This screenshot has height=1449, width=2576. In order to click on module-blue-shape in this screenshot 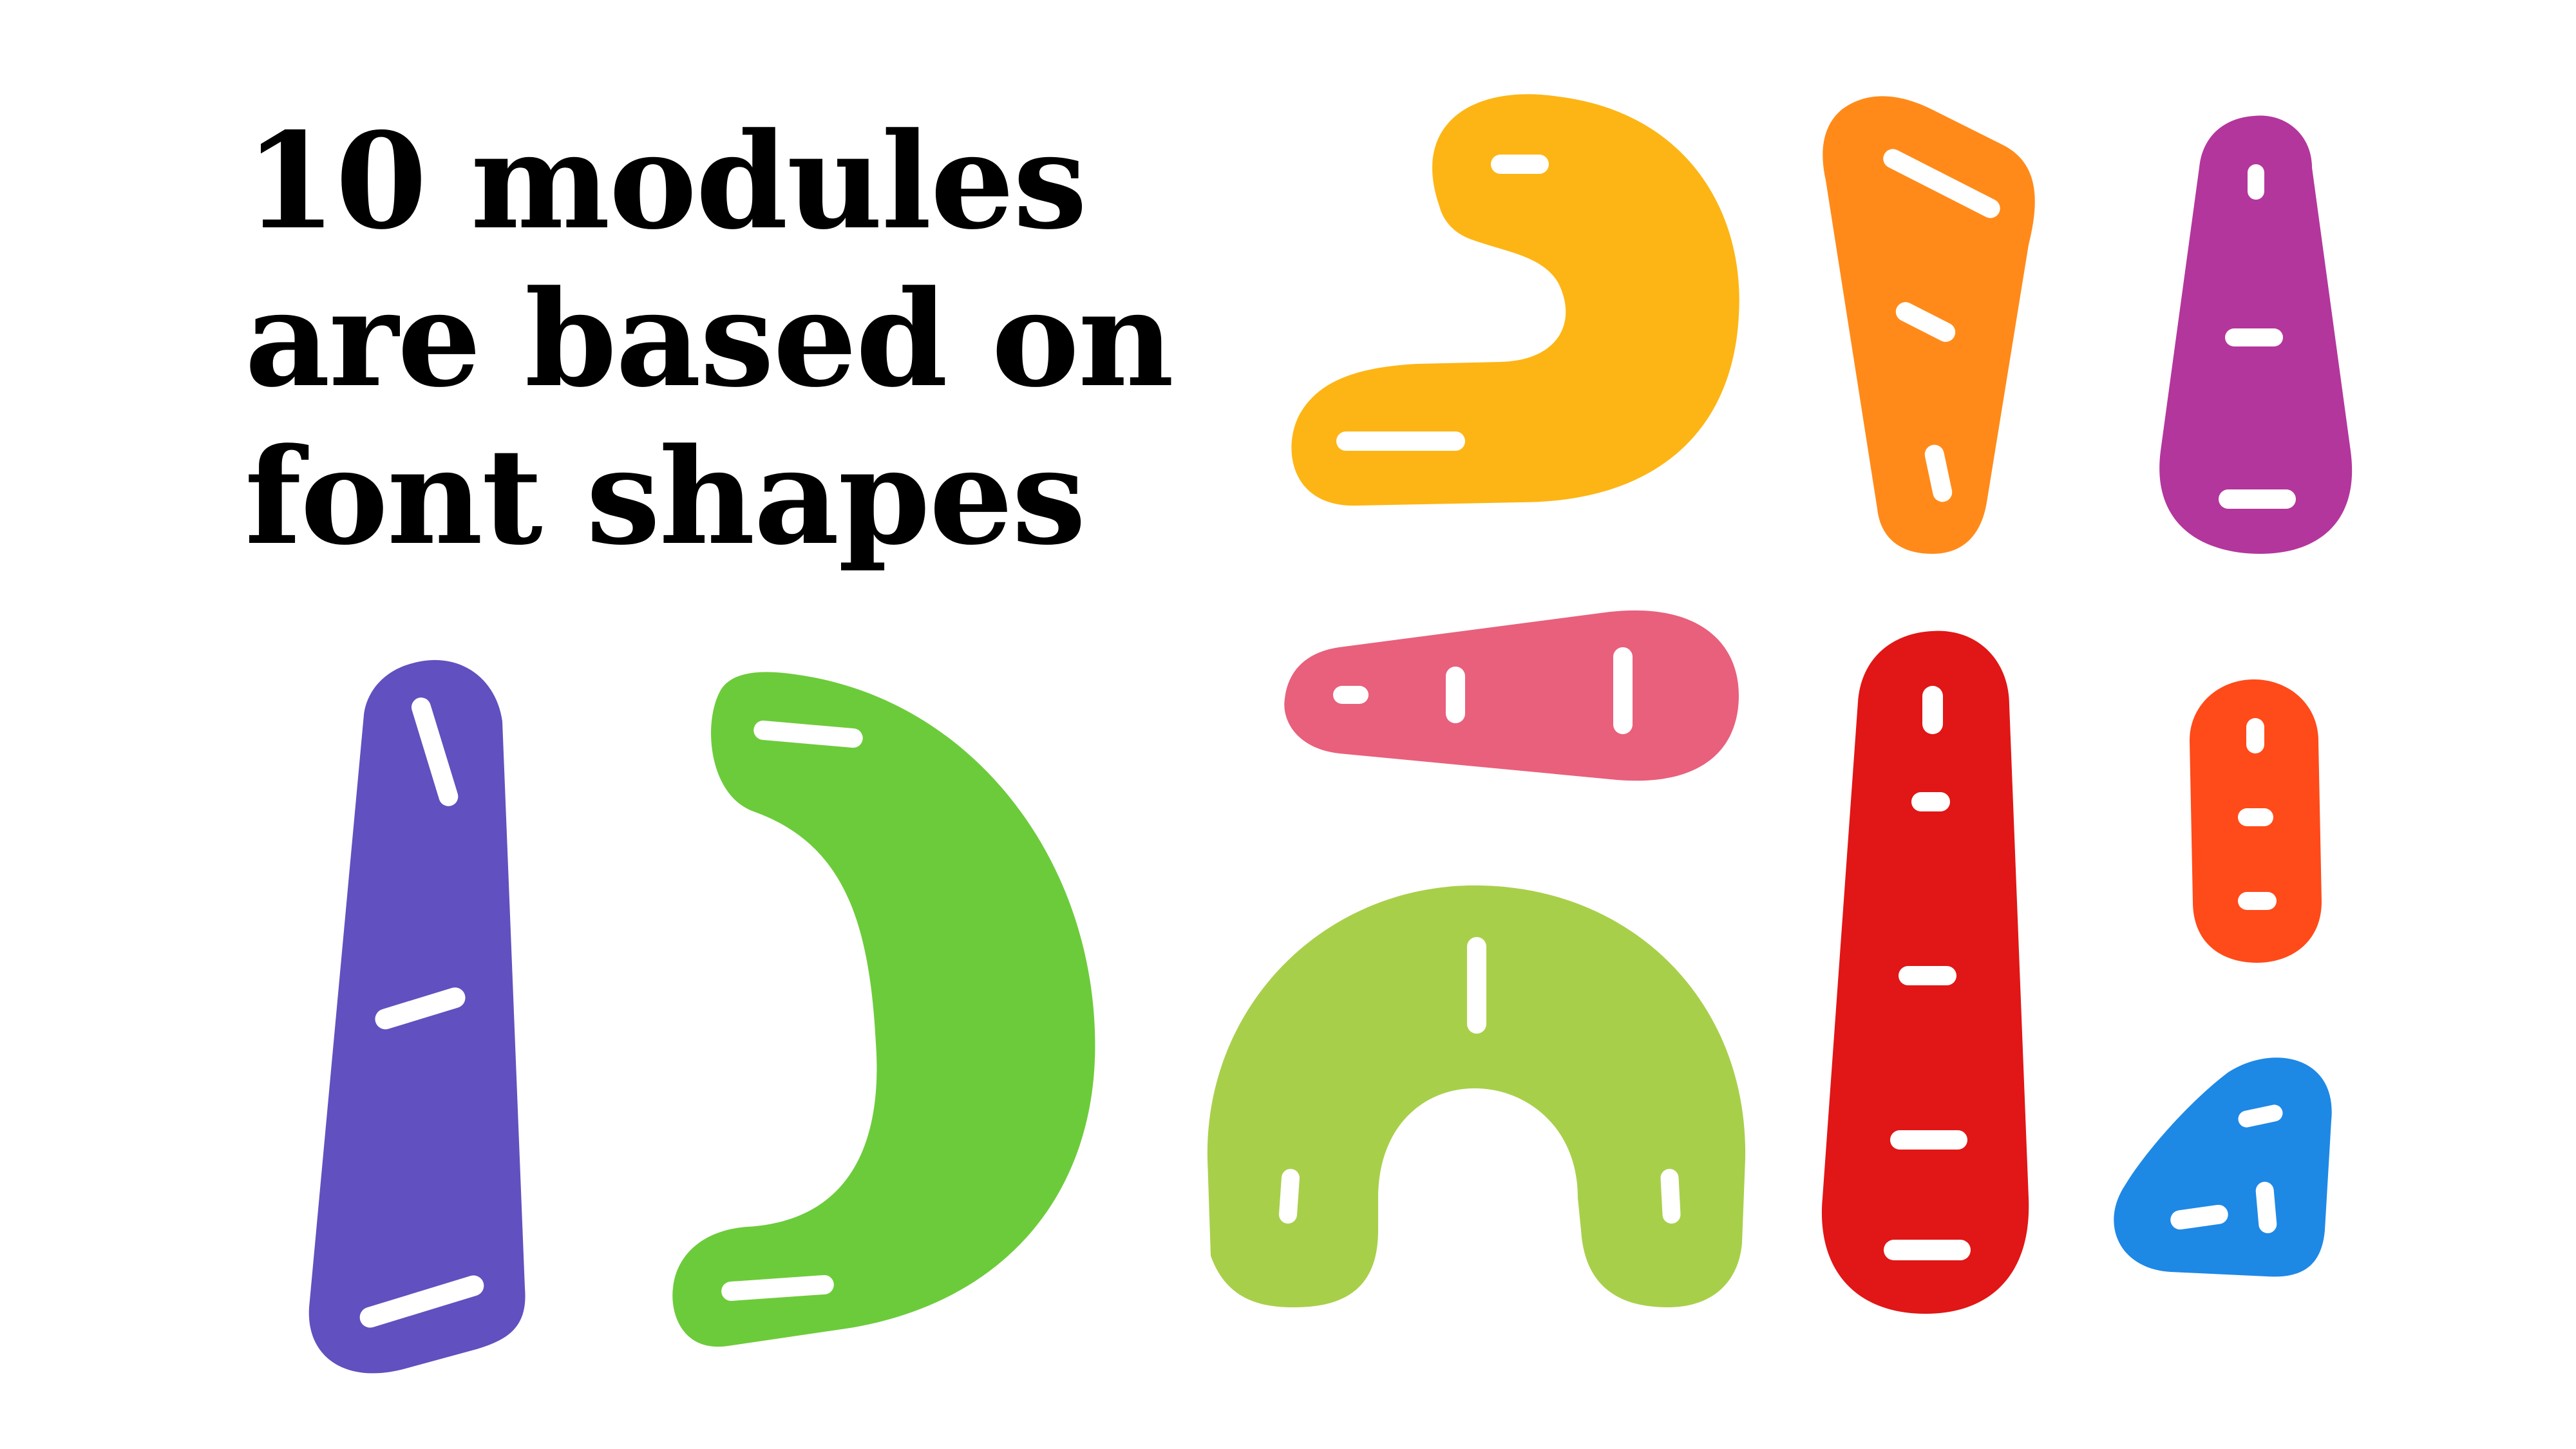, I will do `click(2223, 1167)`.